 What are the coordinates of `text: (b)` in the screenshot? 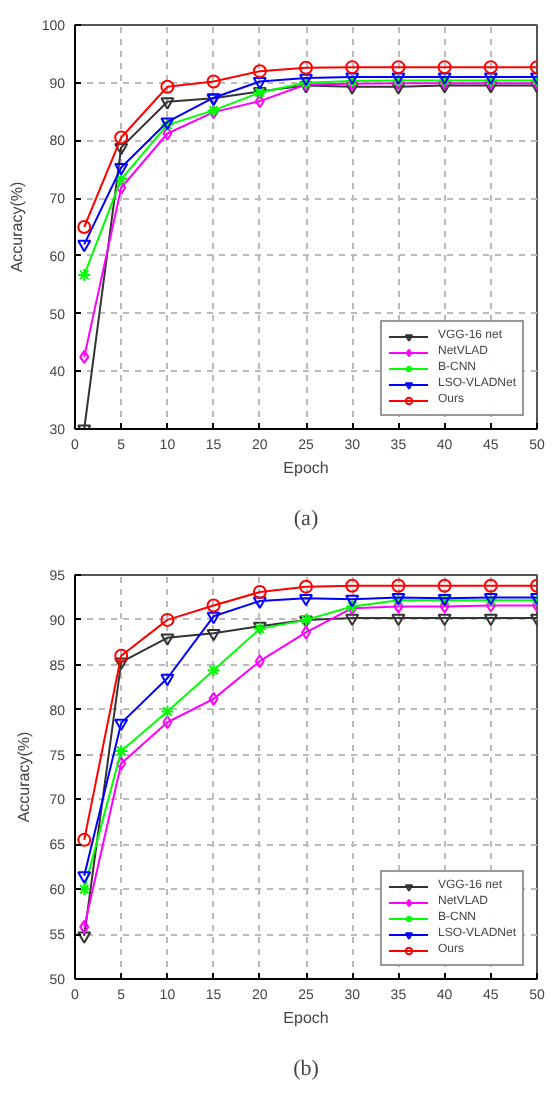 It's located at (306, 1069).